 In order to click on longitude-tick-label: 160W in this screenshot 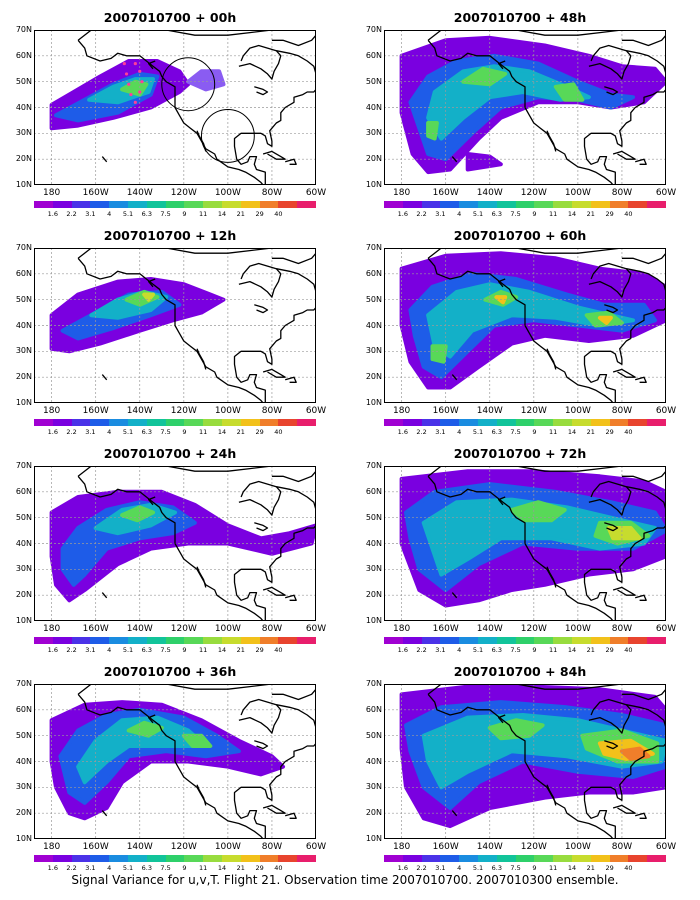, I will do `click(445, 847)`.